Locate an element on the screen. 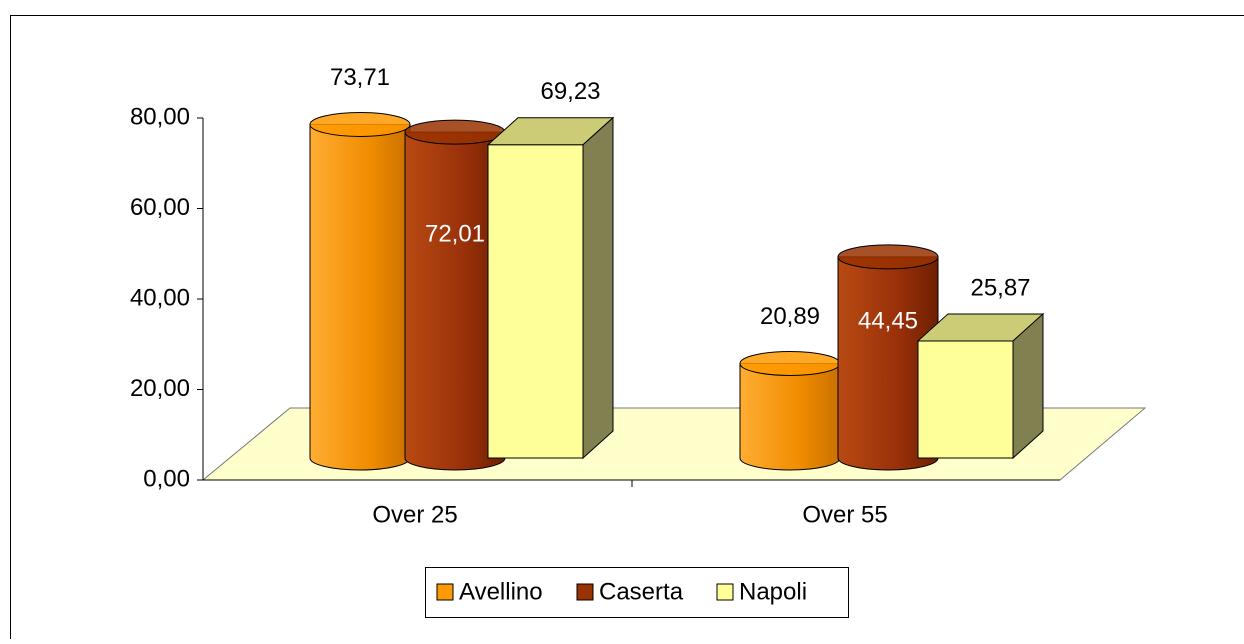  x-tick-label: Over 25 is located at coordinates (414, 514).